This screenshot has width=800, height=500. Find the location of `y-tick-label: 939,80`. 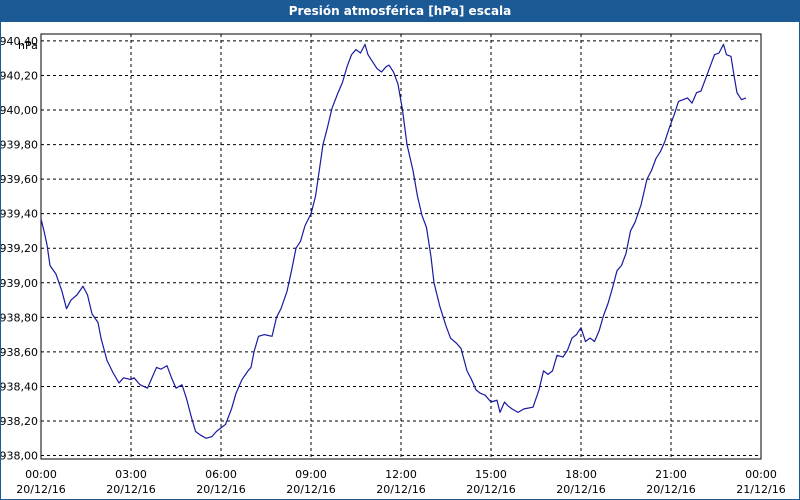

y-tick-label: 939,80 is located at coordinates (19, 145).